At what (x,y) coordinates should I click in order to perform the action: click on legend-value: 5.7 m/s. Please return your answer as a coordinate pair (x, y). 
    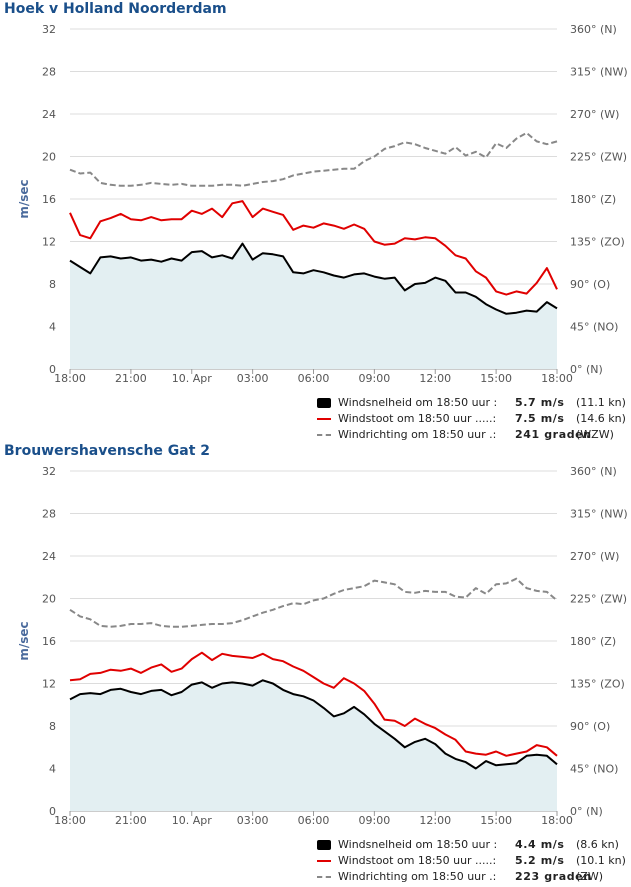
    Looking at the image, I should click on (540, 402).